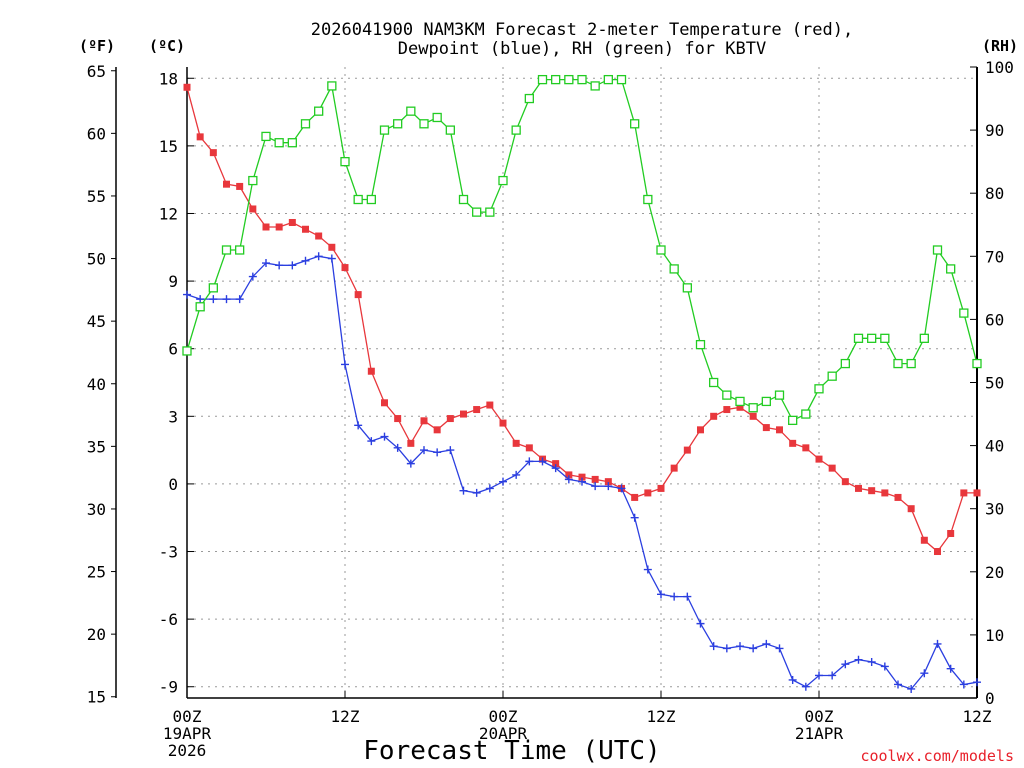 The image size is (1024, 768). Describe the element at coordinates (168, 687) in the screenshot. I see `celsius-tick-label: -9` at that location.